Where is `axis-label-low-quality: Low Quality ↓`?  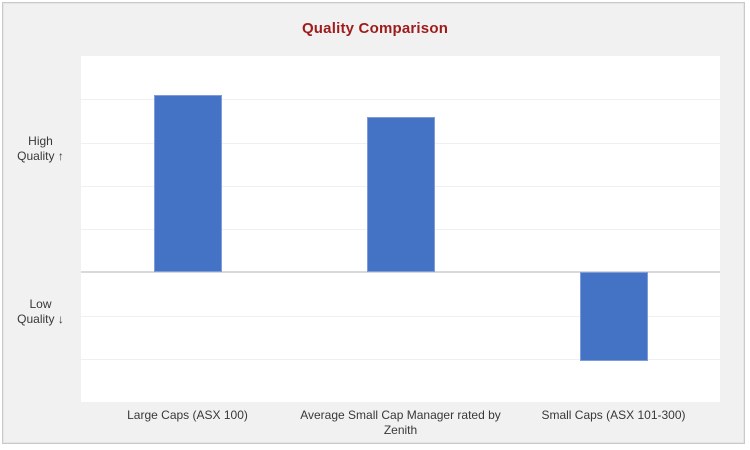
axis-label-low-quality: Low Quality ↓ is located at coordinates (40, 311).